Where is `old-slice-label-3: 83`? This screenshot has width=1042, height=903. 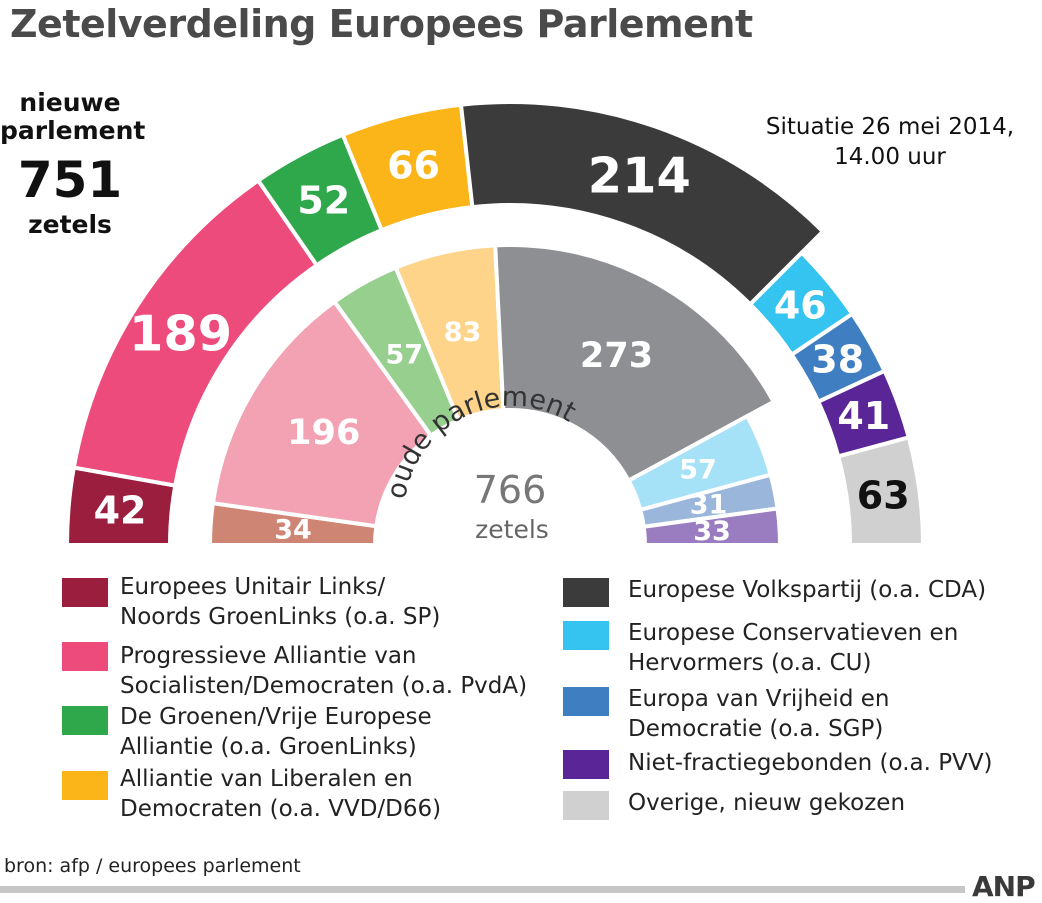
old-slice-label-3: 83 is located at coordinates (463, 332).